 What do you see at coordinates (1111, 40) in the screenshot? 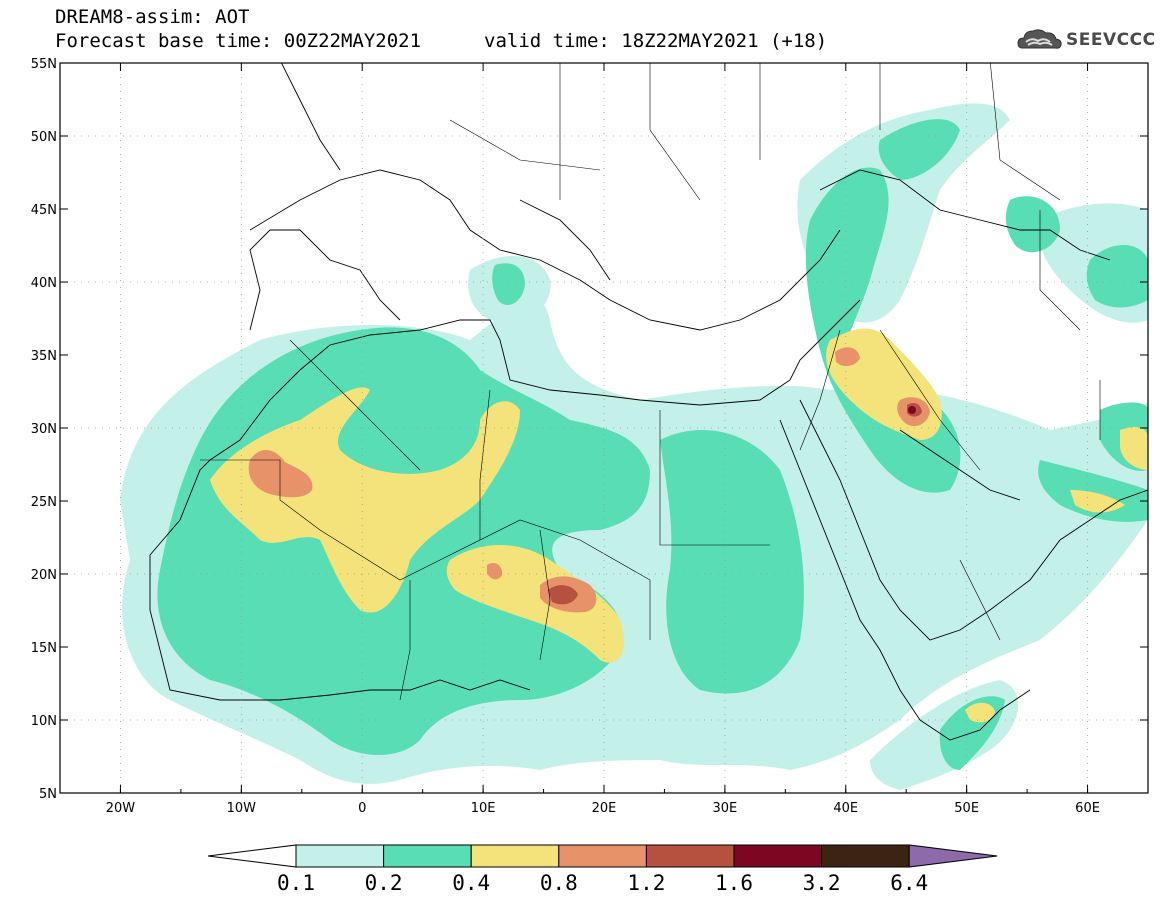
I see `logo-text: SEEVCCC` at bounding box center [1111, 40].